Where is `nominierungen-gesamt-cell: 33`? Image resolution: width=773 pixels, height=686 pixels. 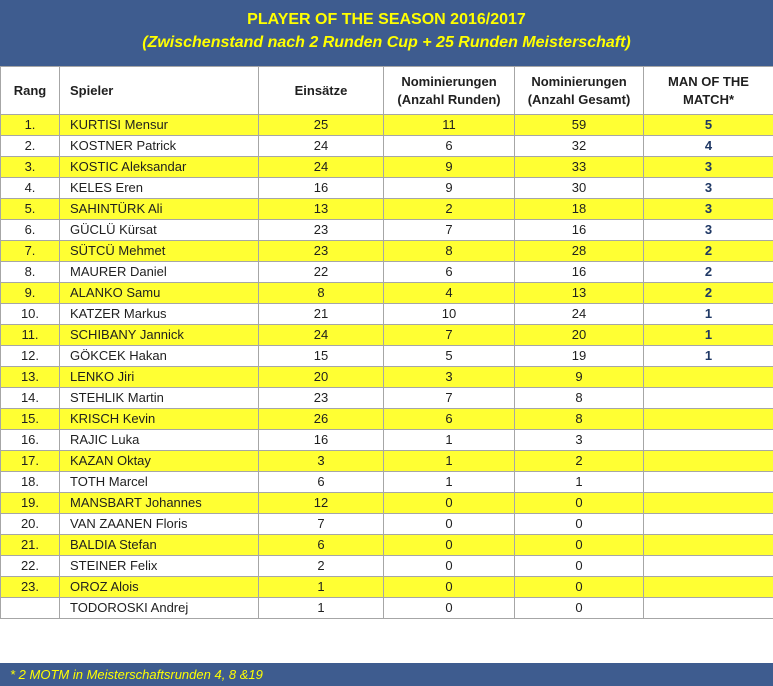
nominierungen-gesamt-cell: 33 is located at coordinates (579, 167).